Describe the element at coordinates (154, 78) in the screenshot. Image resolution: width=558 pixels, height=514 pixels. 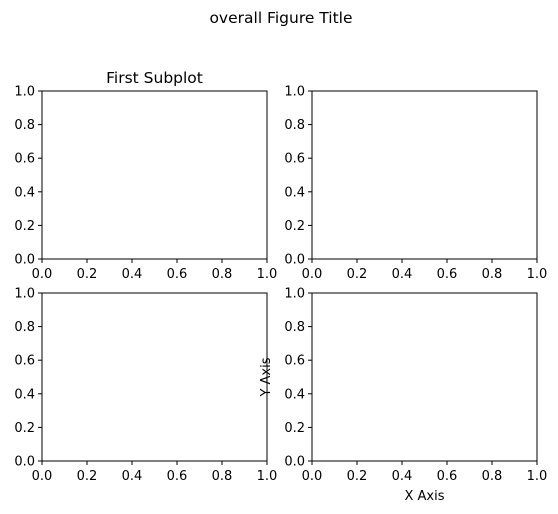
I see `subplot-title: First Subplot` at that location.